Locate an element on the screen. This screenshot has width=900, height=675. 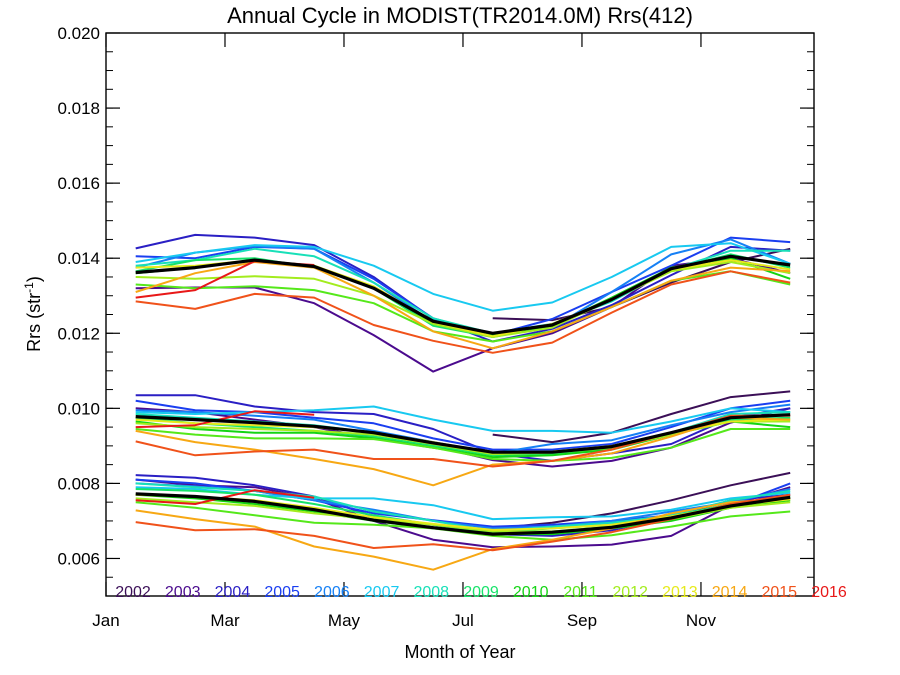
x-tick-label: Sep is located at coordinates (582, 620).